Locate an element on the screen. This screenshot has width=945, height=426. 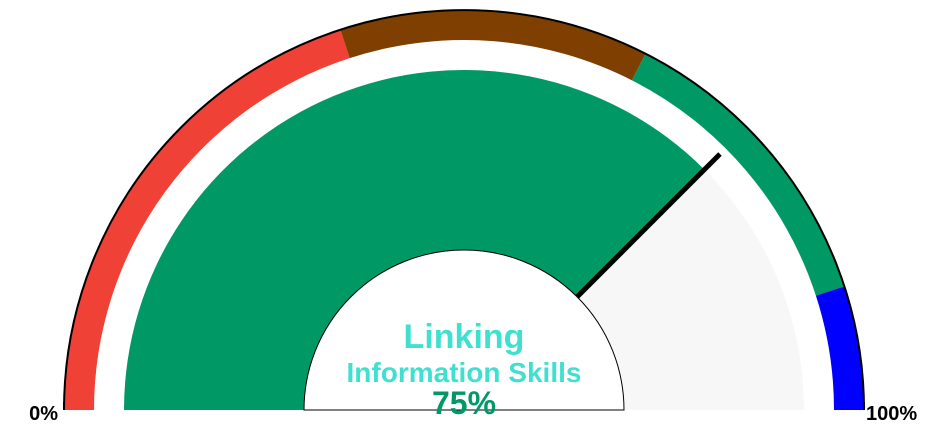
gauge-hub is located at coordinates (464, 330).